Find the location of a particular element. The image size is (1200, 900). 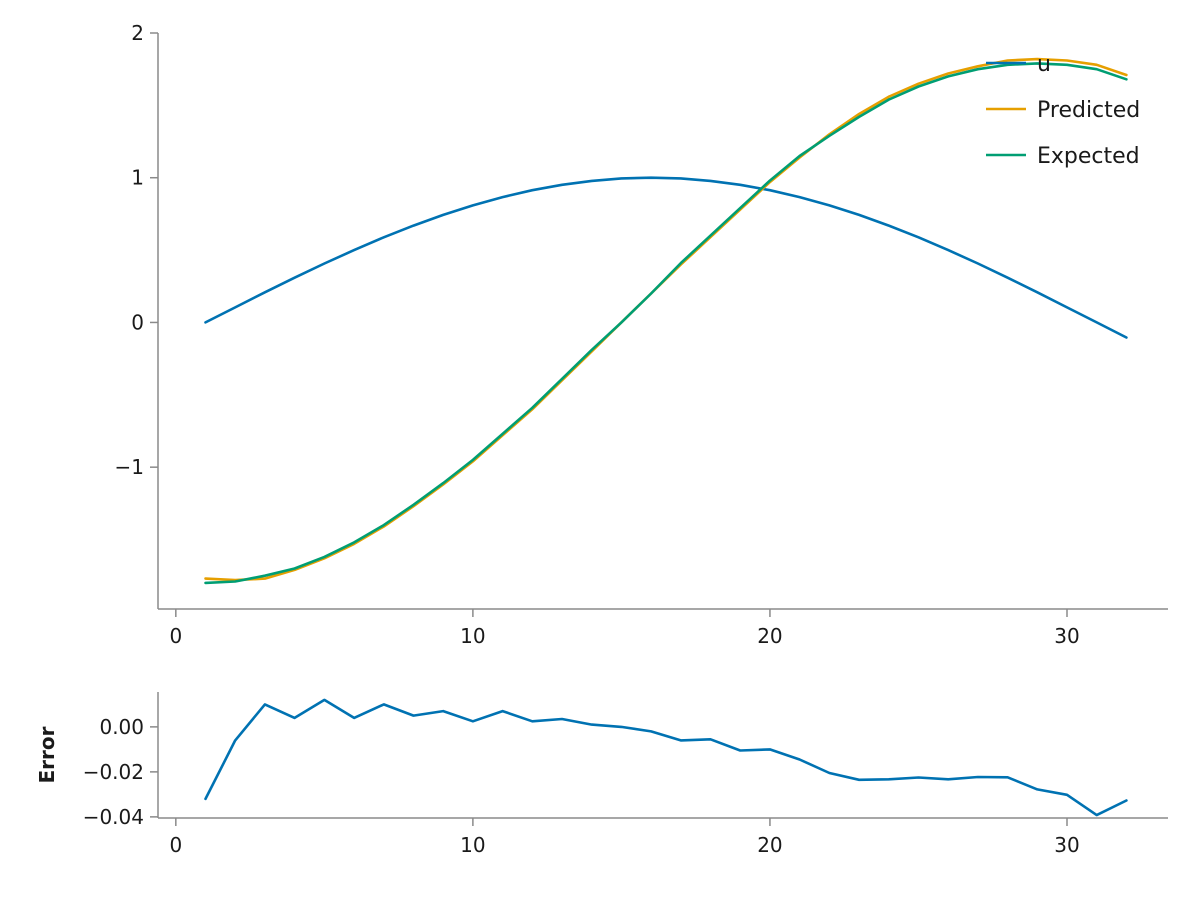

y-tick-label: −1 is located at coordinates (129, 467).